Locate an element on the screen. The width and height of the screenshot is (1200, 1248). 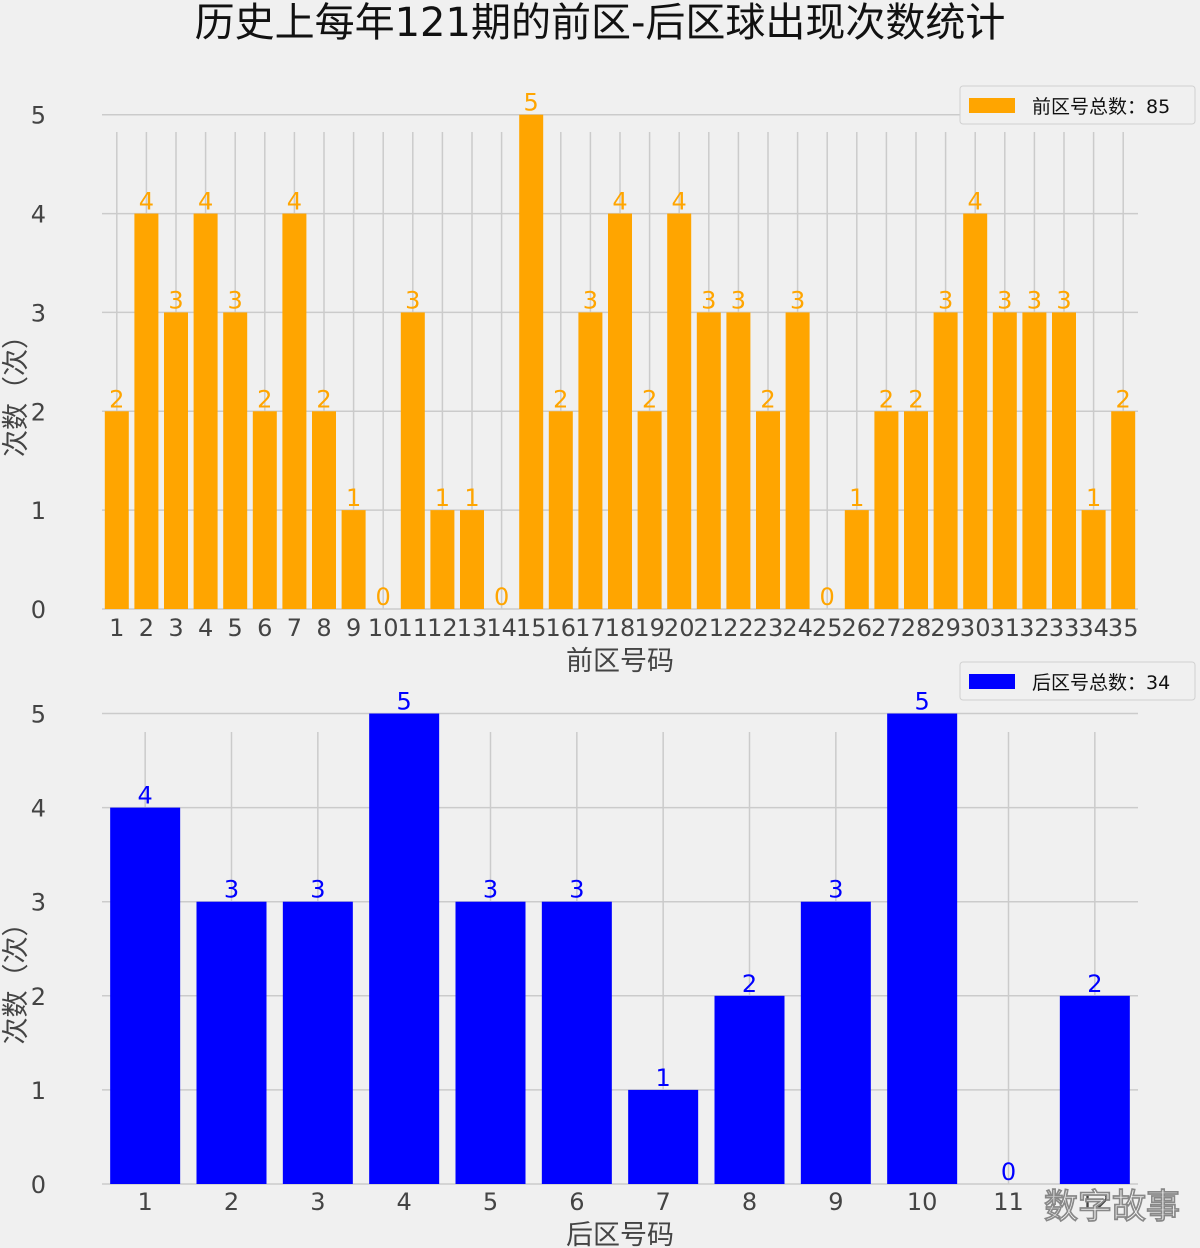
x-tick-label: 15 is located at coordinates (531, 628).